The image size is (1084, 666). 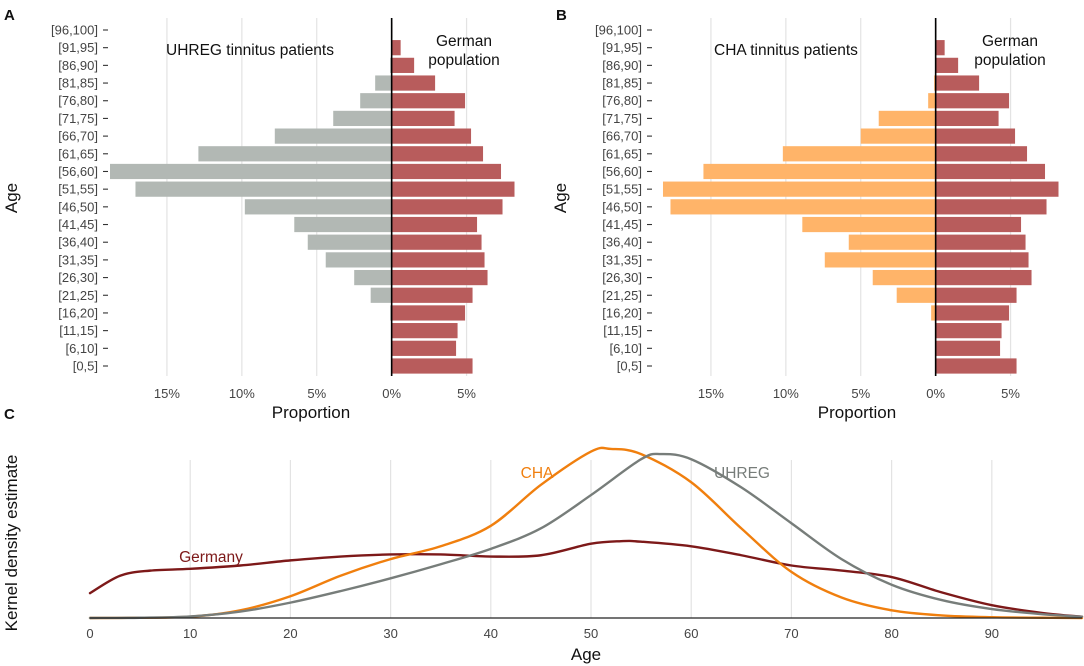 I want to click on panel-b-y-tick-label: [6,10], so click(x=625, y=348).